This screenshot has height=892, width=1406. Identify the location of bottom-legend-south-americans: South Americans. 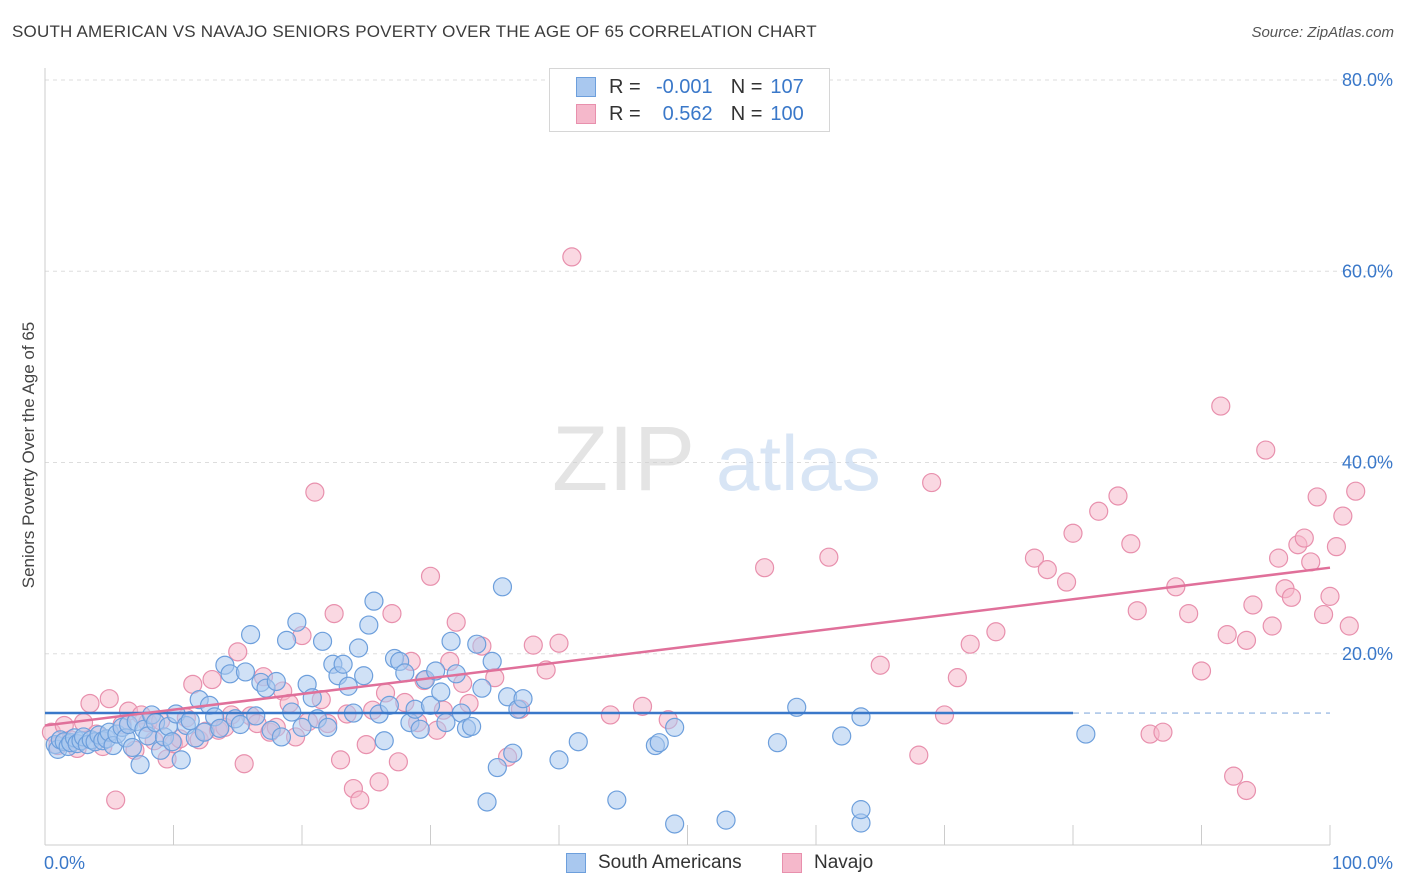
(654, 863).